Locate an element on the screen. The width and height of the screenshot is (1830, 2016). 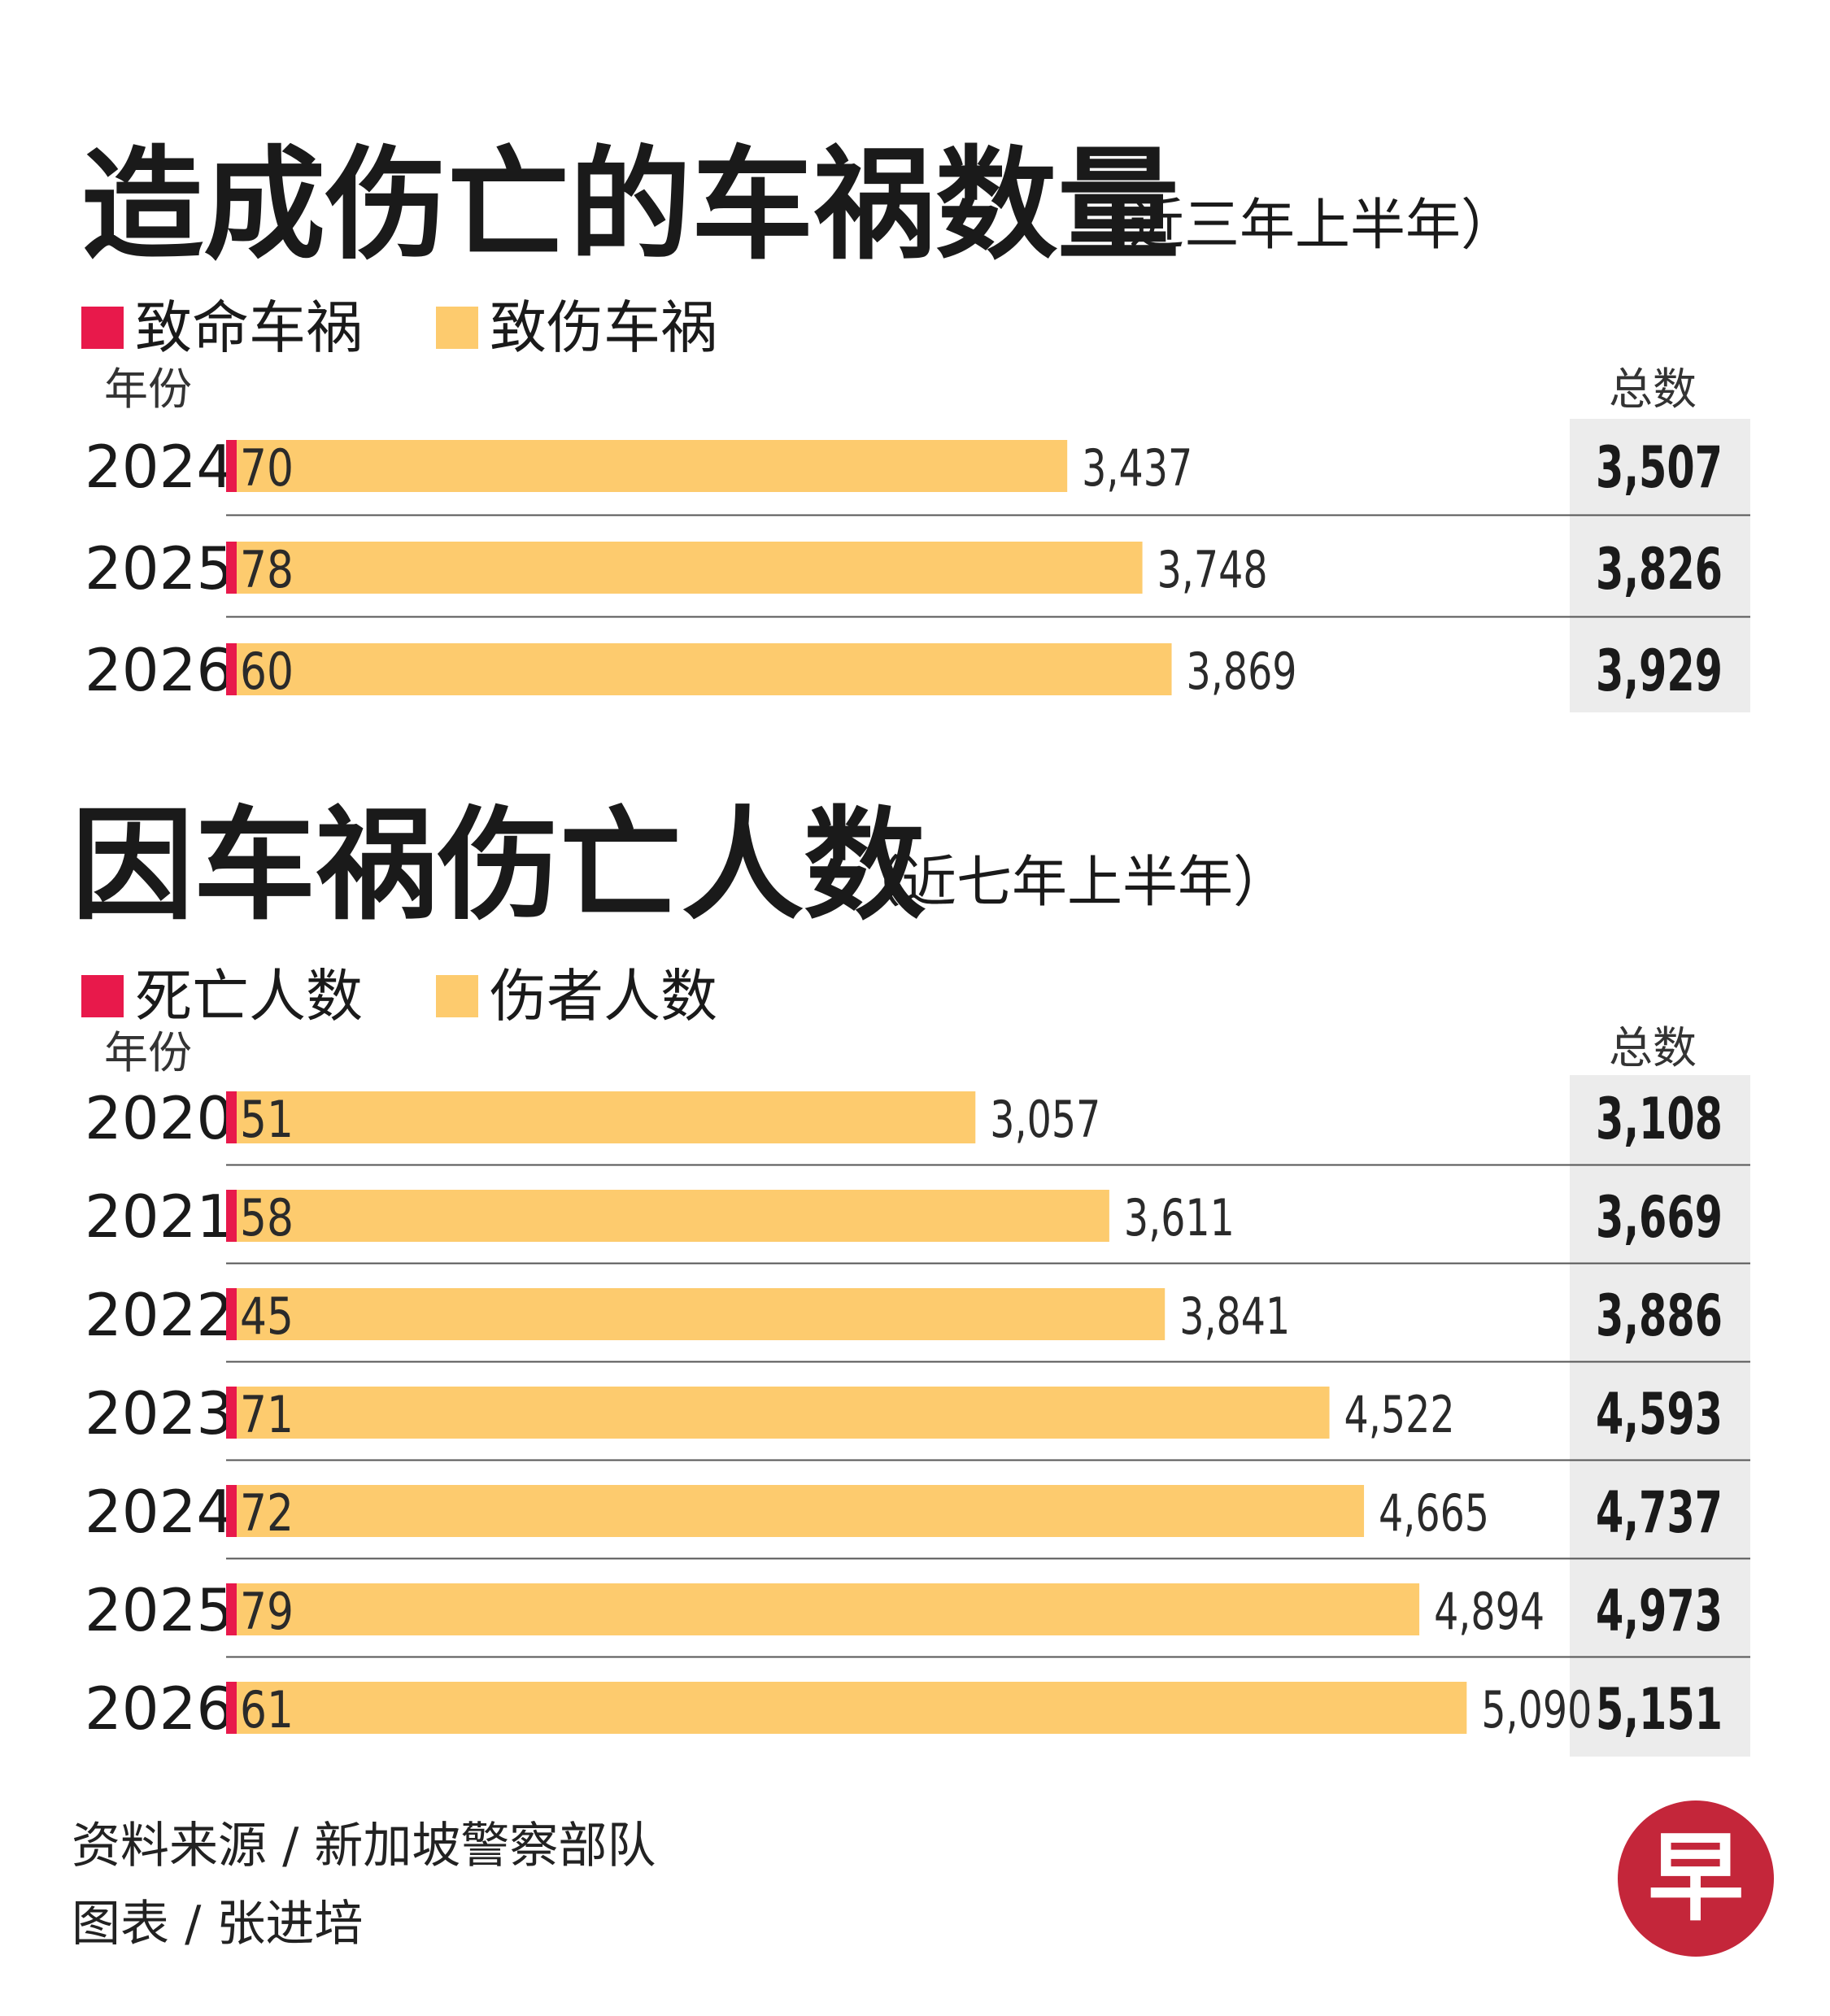
label-fatal: 78 is located at coordinates (267, 569).